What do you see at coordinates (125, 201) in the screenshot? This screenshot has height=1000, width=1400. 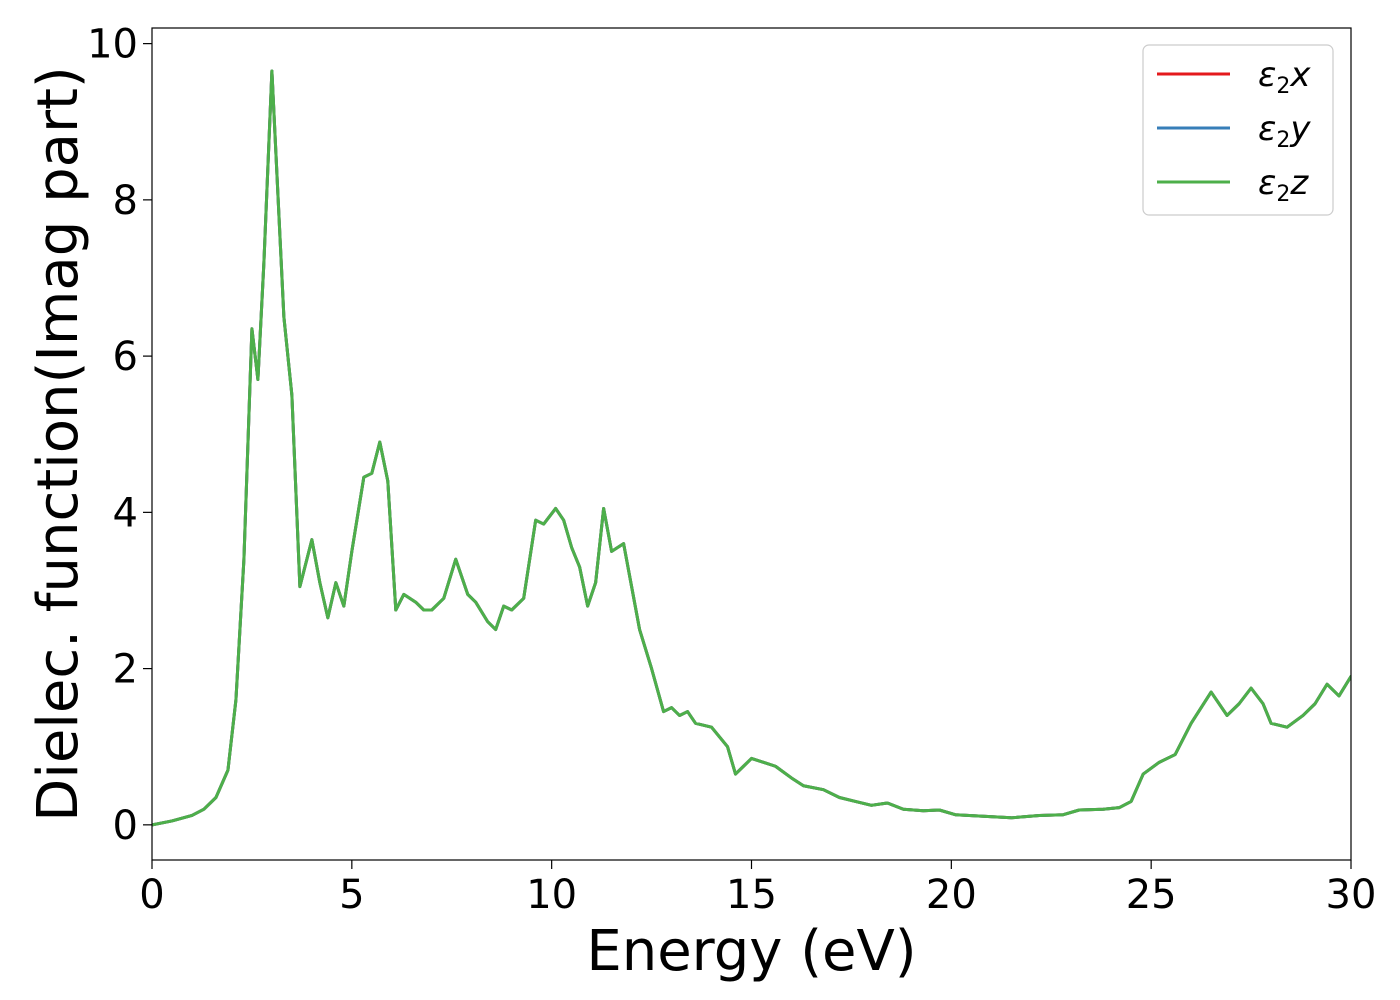 I see `y-tick-label: 8` at bounding box center [125, 201].